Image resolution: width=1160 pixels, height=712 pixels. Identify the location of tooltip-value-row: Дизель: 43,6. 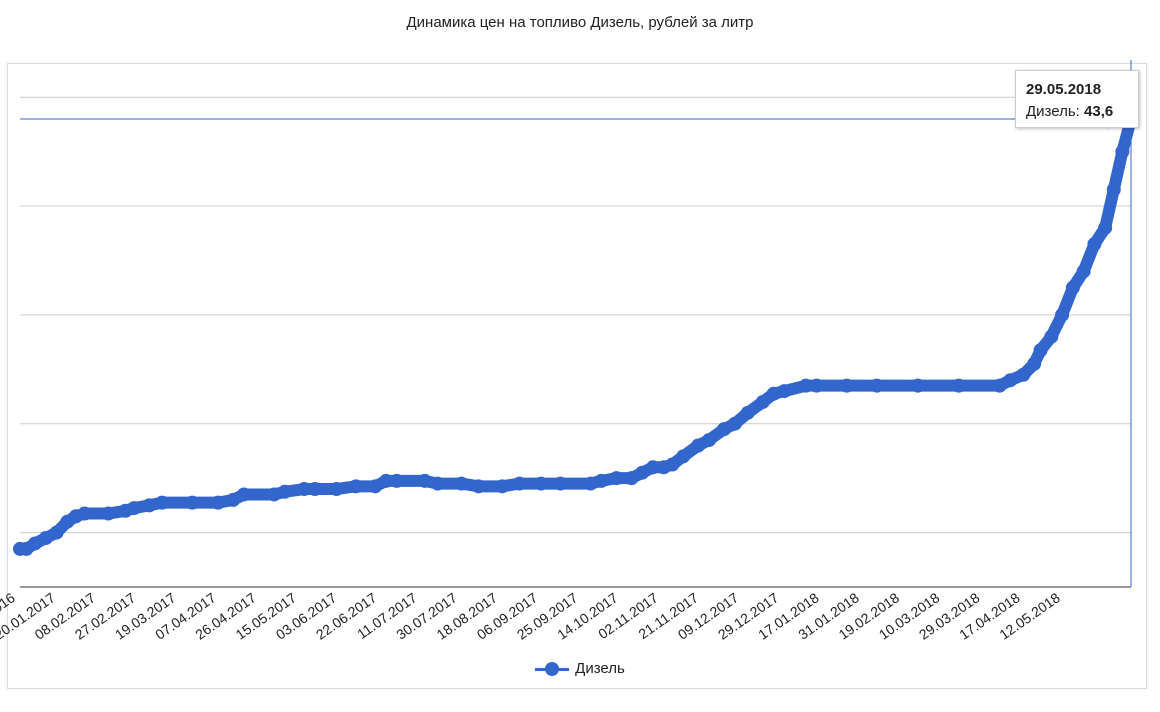
(1070, 111).